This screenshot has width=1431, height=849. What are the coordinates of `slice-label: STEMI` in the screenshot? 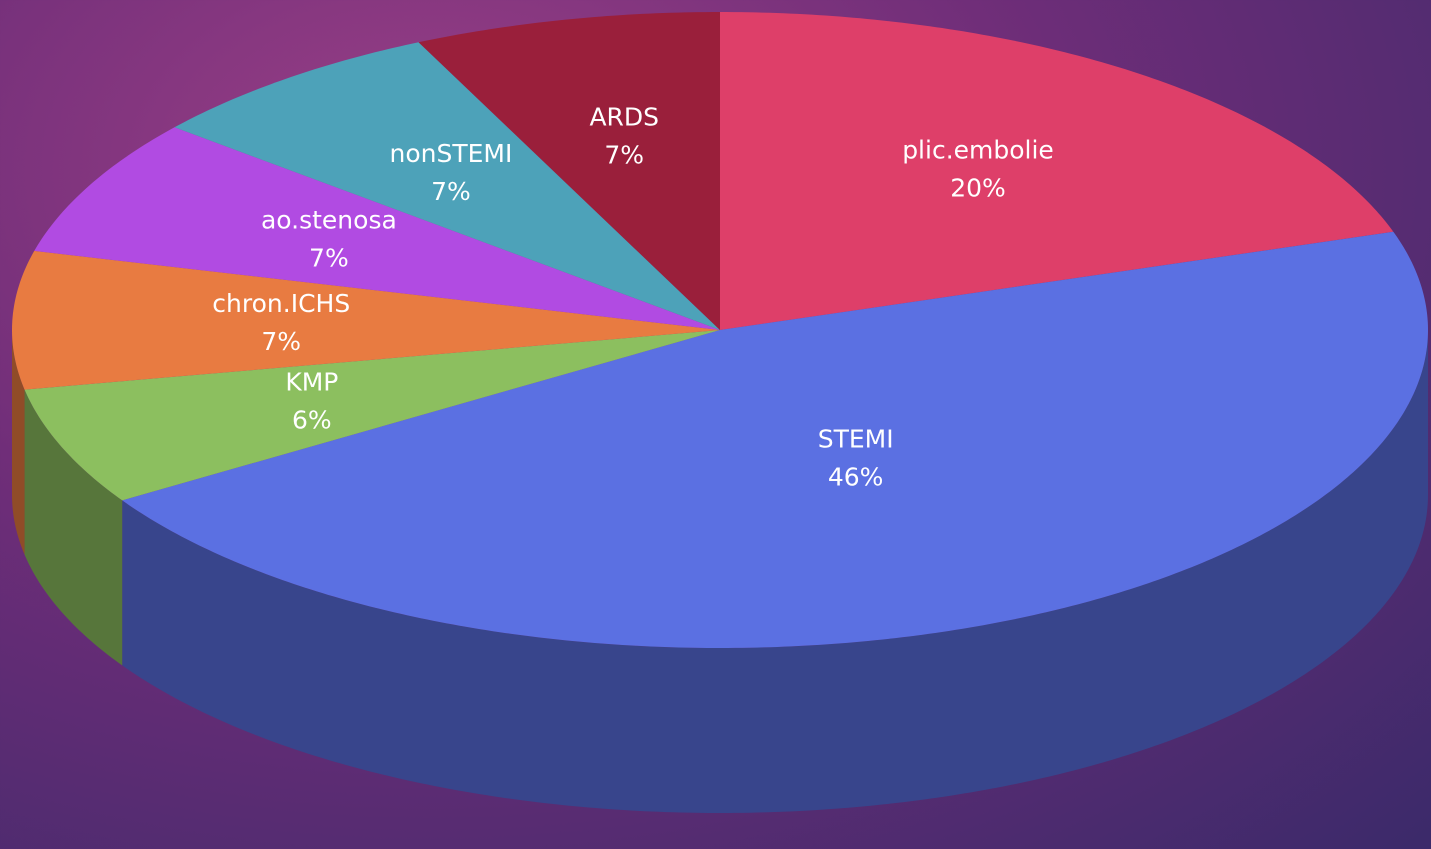 It's located at (856, 438).